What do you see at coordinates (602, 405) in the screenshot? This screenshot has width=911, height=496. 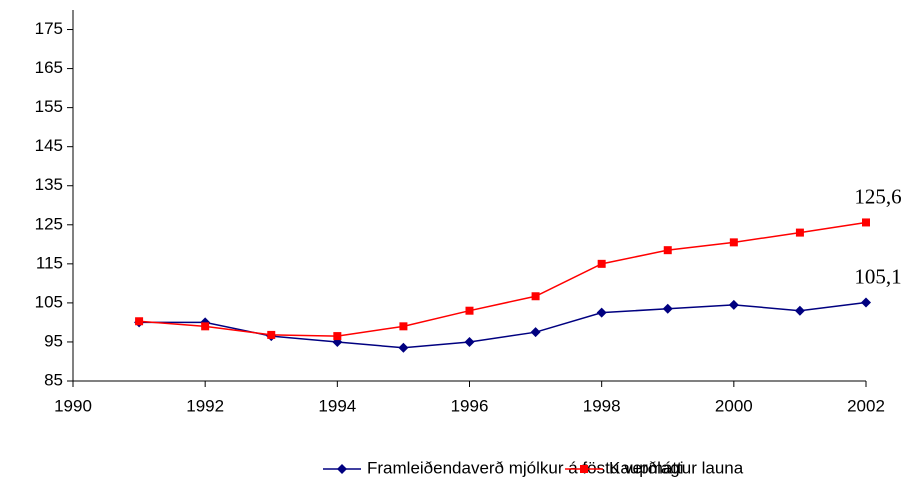 I see `x-tick-label: 1998` at bounding box center [602, 405].